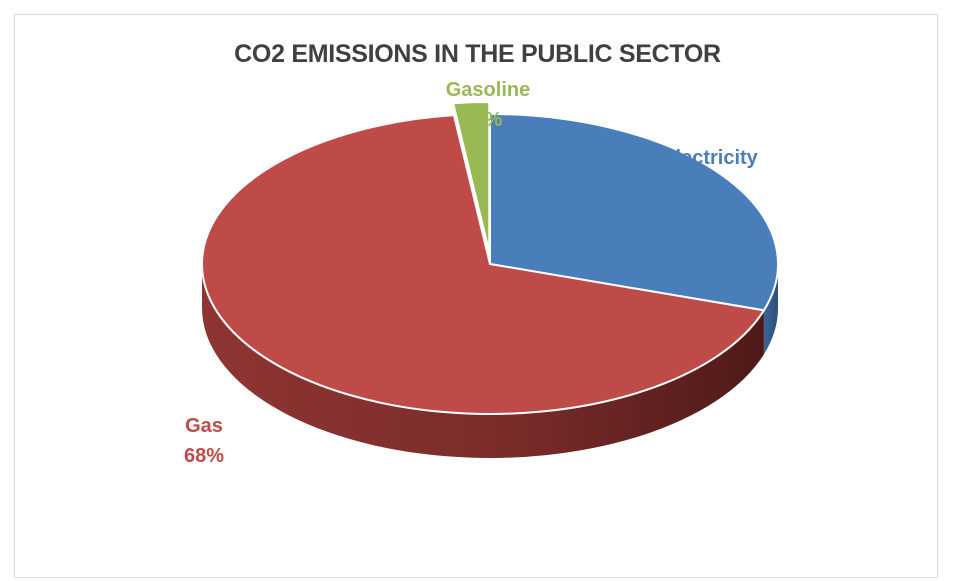 This screenshot has height=581, width=955. I want to click on data-label-electricity: Electricity 30%, so click(710, 173).